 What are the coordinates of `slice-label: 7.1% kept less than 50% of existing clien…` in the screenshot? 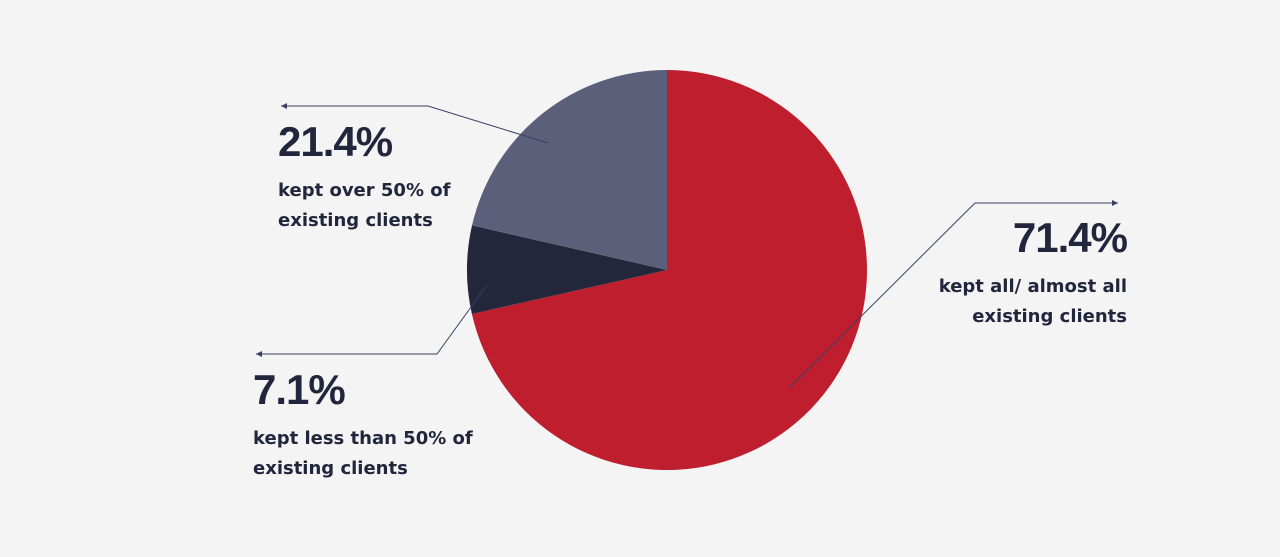 It's located at (368, 425).